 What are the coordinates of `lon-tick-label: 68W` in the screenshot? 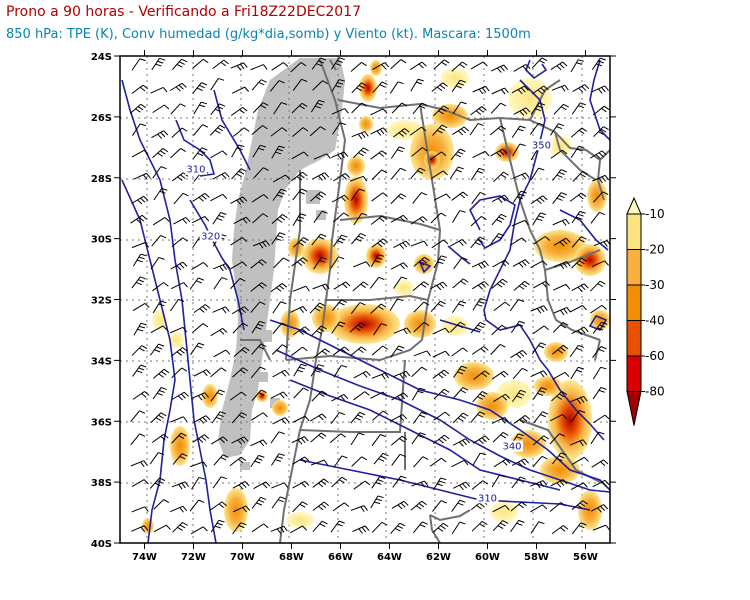 It's located at (291, 557).